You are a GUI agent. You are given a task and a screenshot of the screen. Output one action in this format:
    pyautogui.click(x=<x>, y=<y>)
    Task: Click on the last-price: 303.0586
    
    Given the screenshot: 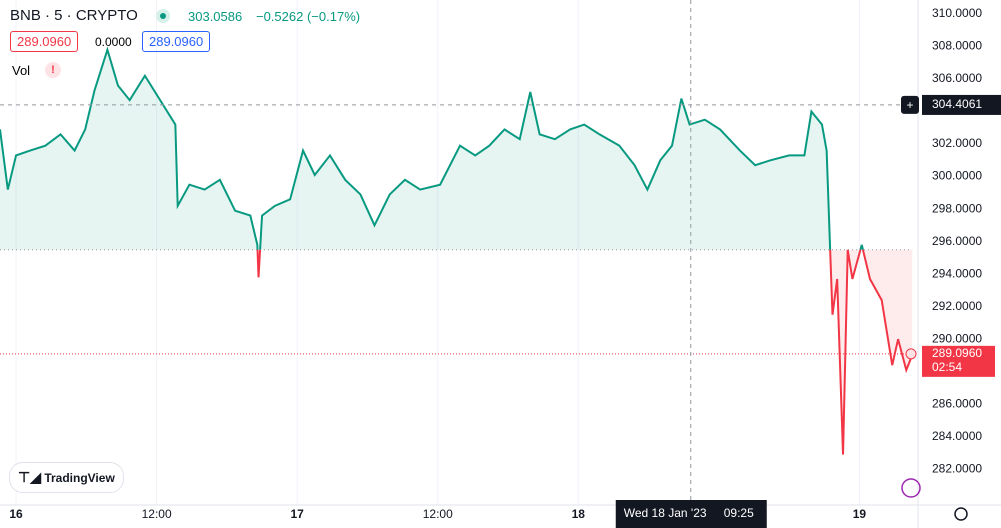 What is the action you would take?
    pyautogui.click(x=215, y=16)
    